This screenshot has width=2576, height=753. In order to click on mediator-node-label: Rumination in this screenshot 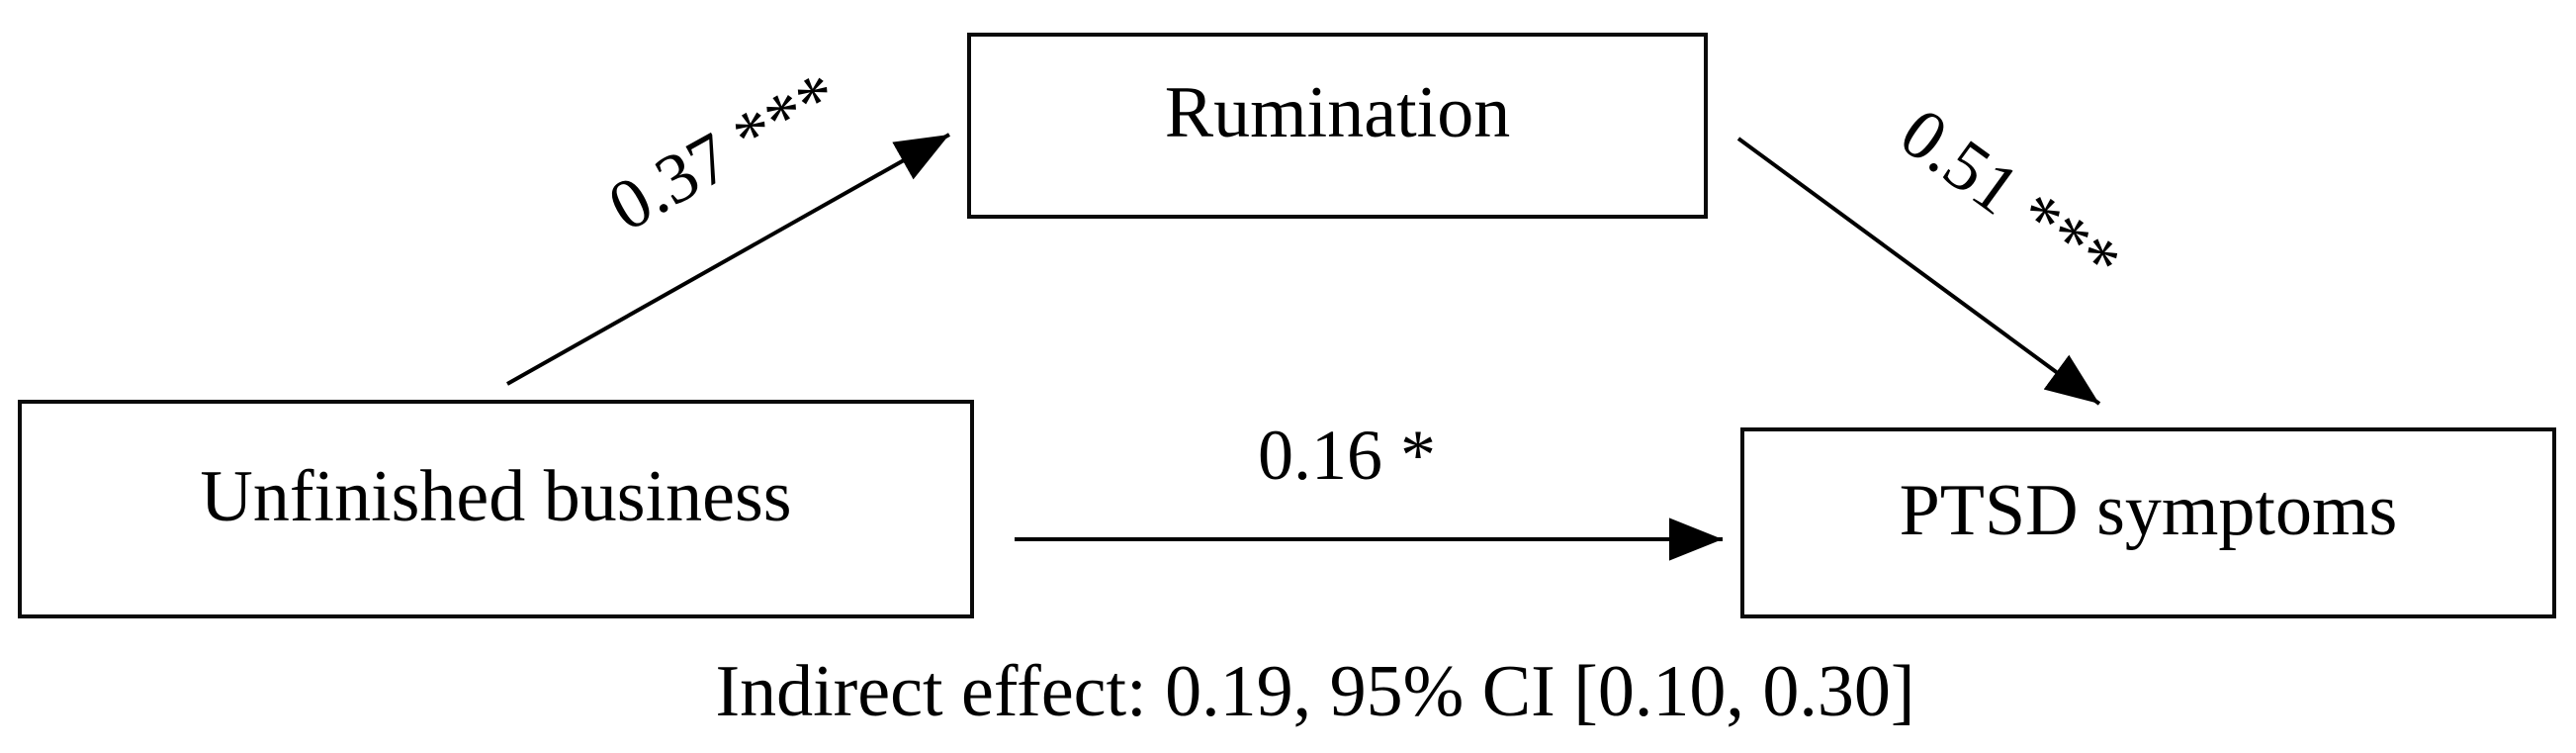, I will do `click(1337, 112)`.